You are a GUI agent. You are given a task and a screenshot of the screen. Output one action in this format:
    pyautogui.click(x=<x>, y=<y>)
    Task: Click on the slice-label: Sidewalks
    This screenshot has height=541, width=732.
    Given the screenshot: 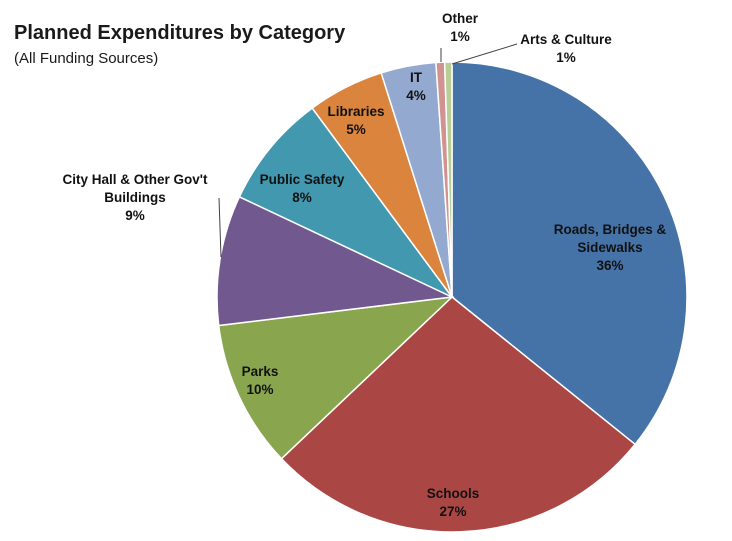 What is the action you would take?
    pyautogui.click(x=609, y=247)
    